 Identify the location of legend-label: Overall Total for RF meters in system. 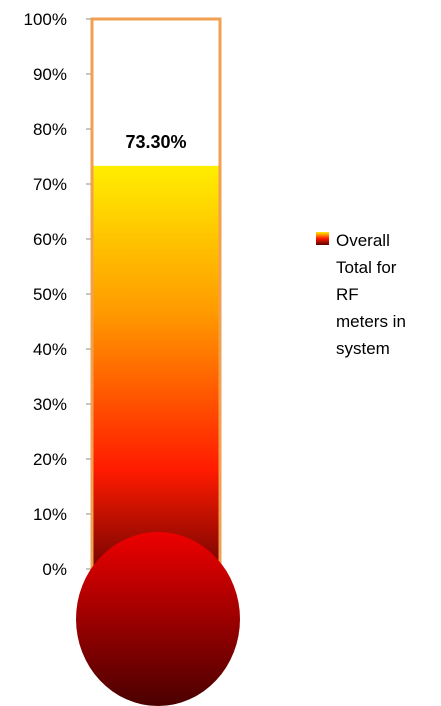
(373, 294).